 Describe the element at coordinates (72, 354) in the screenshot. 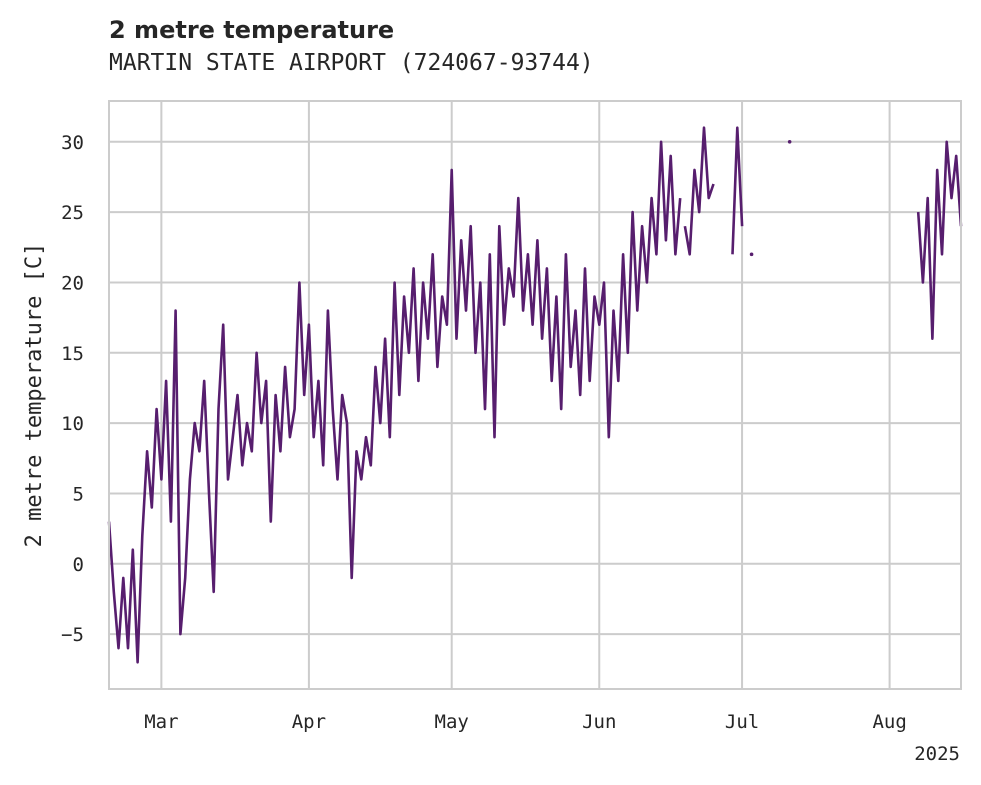

I see `y-tick-label: 15` at that location.